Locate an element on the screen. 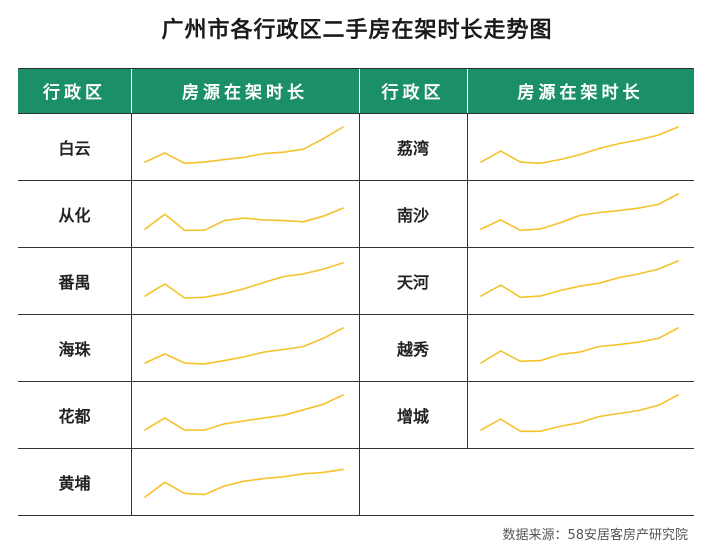  sparkline-6-line is located at coordinates (244, 483).